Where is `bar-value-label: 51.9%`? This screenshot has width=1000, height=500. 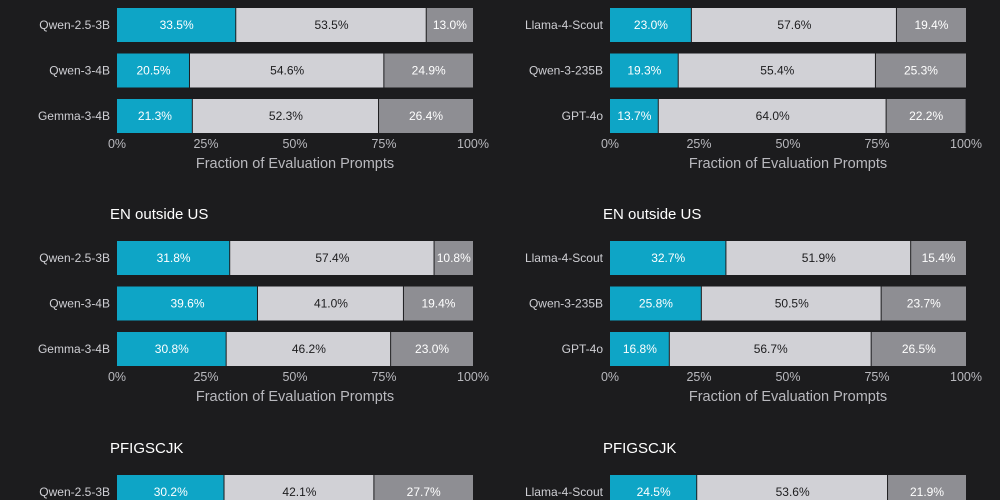
bar-value-label: 51.9% is located at coordinates (819, 258).